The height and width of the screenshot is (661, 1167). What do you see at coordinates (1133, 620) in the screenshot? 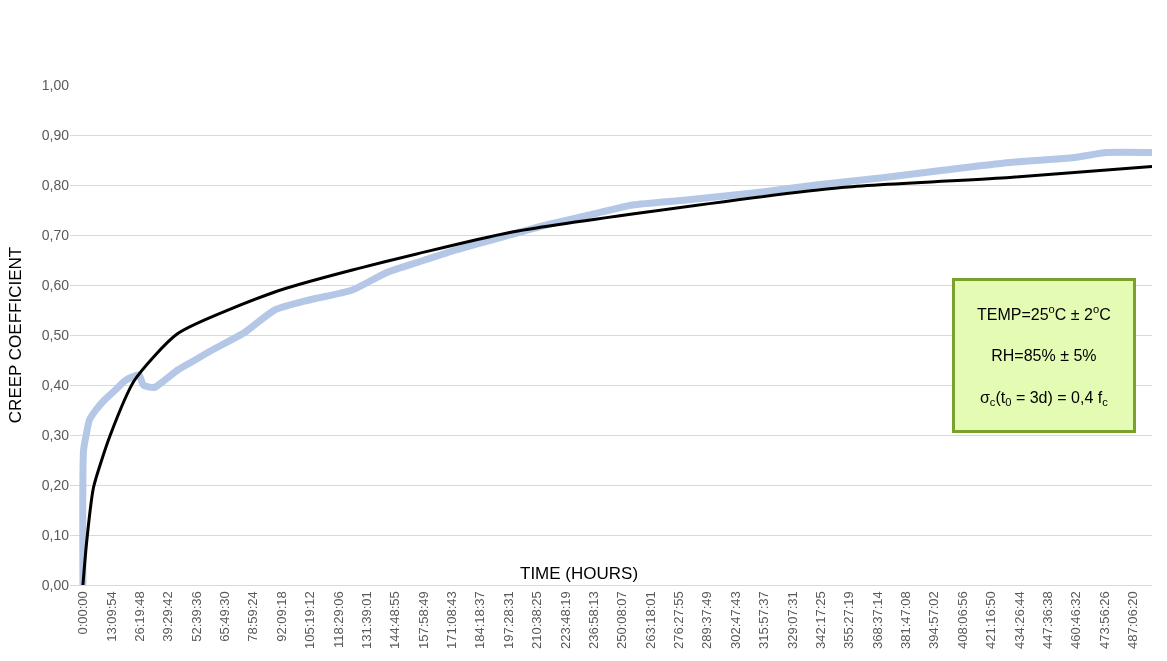
I see `x-tick-label: 487:06:20` at bounding box center [1133, 620].